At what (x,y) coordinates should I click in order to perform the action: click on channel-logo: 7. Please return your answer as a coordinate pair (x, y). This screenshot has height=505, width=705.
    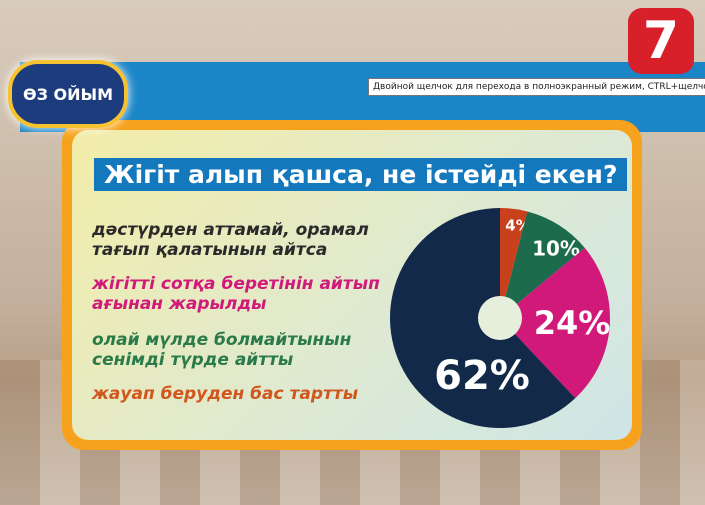
    Looking at the image, I should click on (661, 41).